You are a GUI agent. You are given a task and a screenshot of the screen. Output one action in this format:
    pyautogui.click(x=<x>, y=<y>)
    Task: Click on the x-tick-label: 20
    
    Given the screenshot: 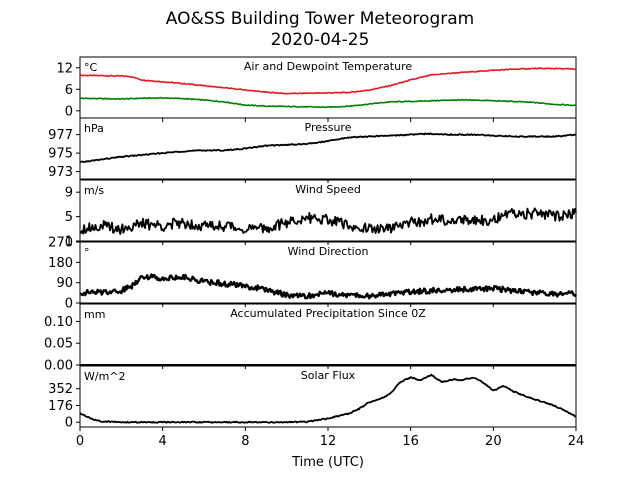 What is the action you would take?
    pyautogui.click(x=493, y=441)
    